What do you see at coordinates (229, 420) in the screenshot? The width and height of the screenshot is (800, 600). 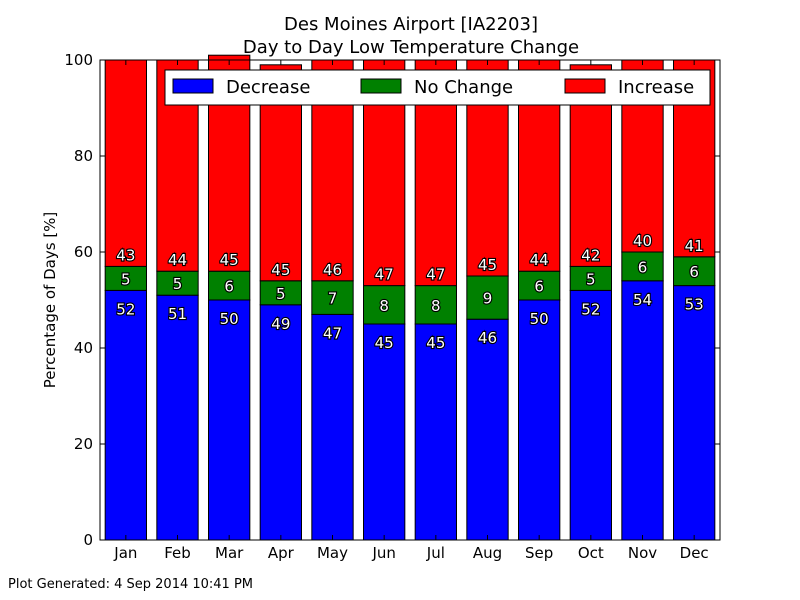 I see `bar-decrease-mar` at bounding box center [229, 420].